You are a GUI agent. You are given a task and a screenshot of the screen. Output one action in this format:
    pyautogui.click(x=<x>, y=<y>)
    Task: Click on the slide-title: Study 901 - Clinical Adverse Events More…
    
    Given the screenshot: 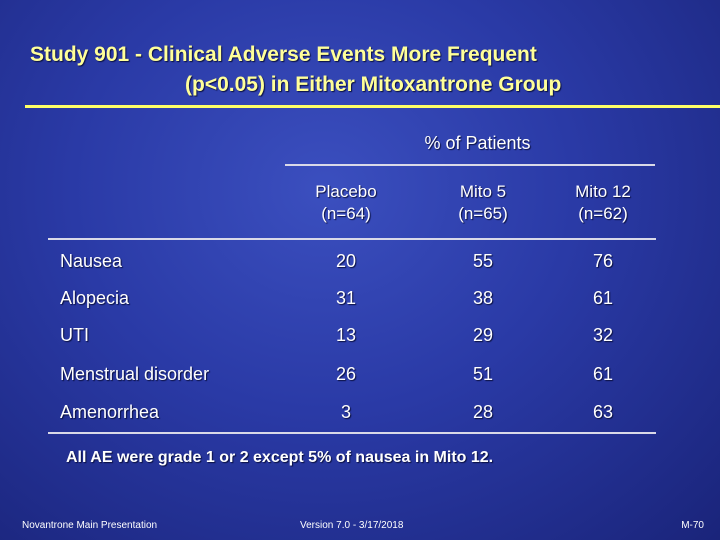 What is the action you would take?
    pyautogui.click(x=360, y=70)
    